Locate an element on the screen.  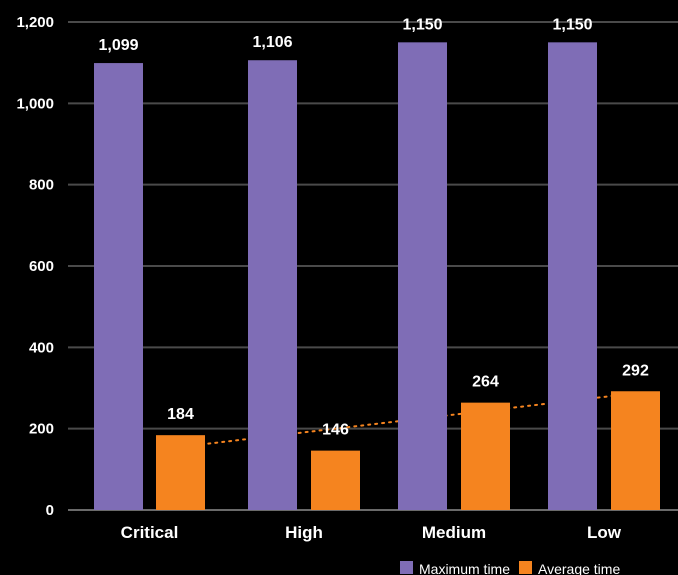
category-labels: Critical High Medium Low is located at coordinates (371, 532).